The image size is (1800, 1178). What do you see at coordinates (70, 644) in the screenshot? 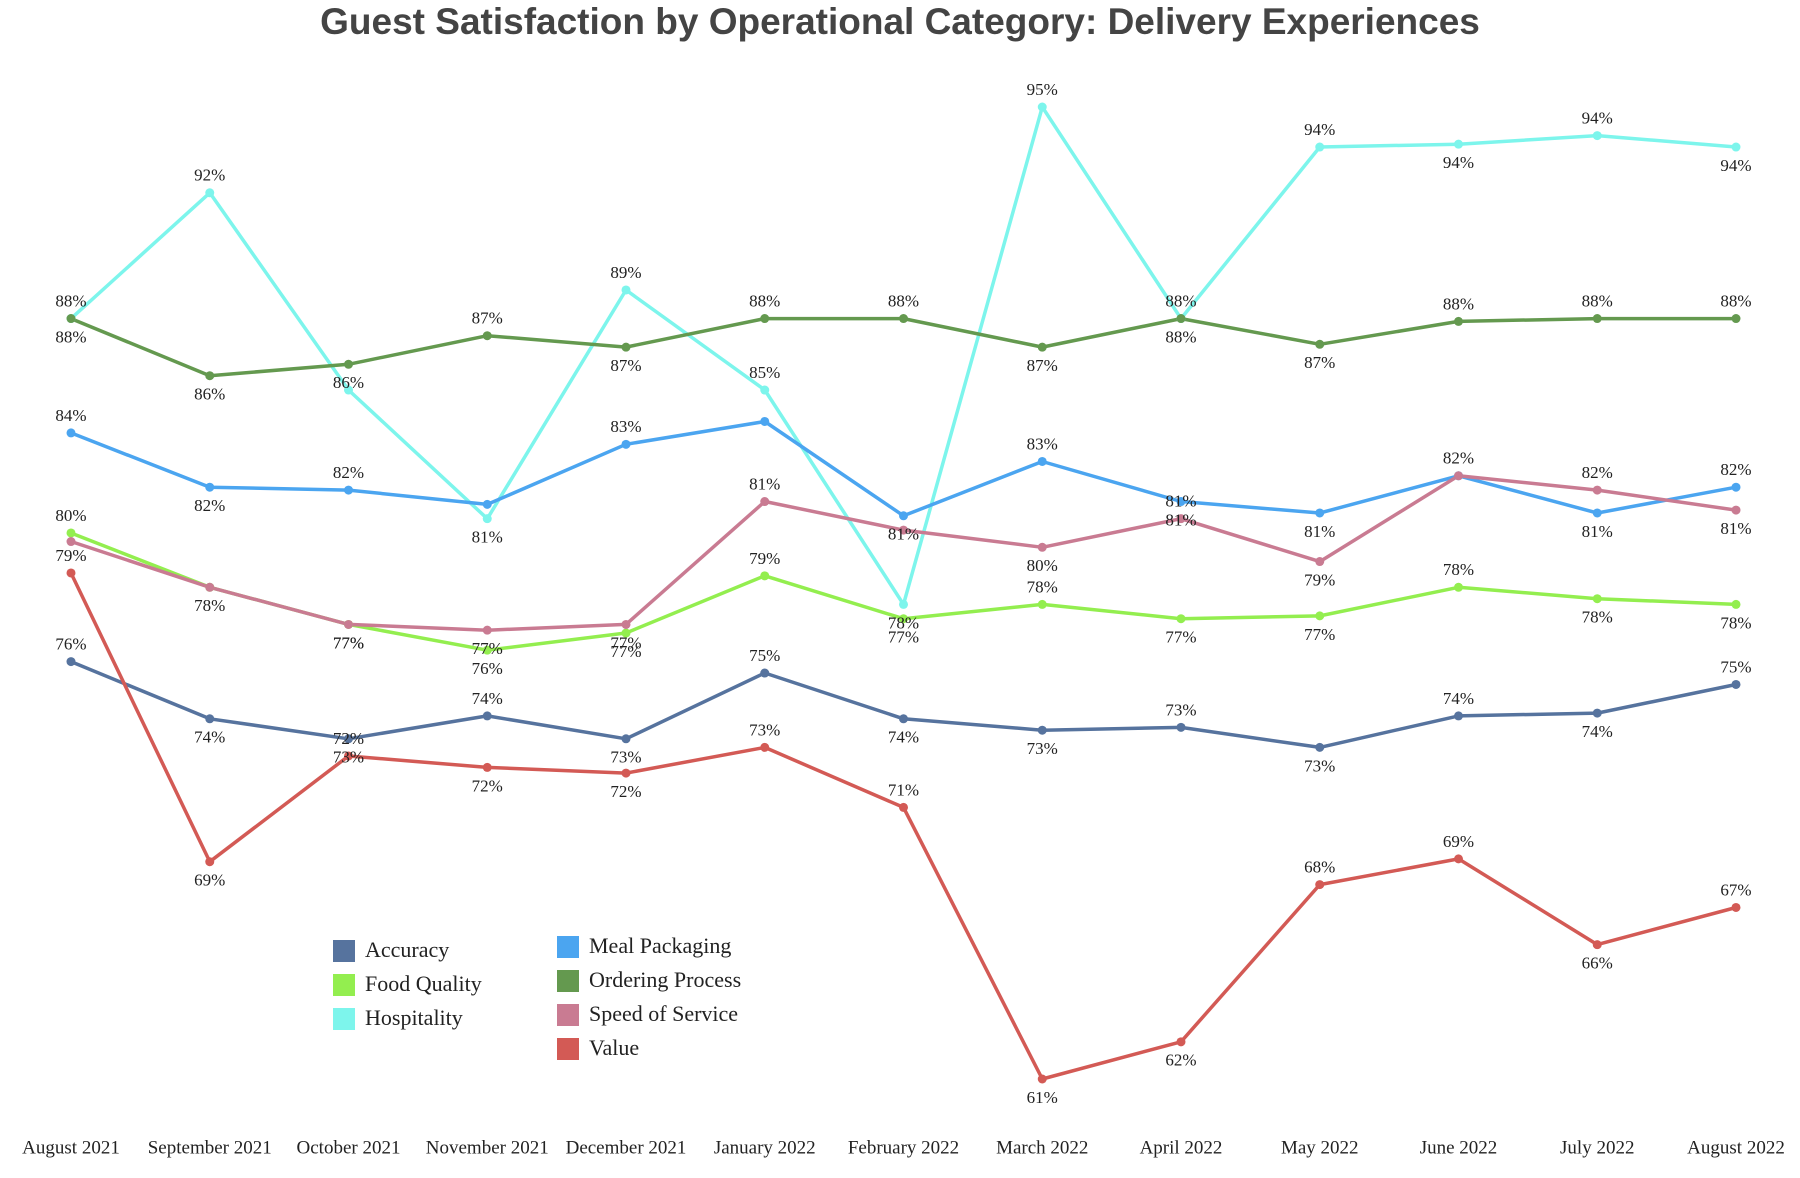
I see `data-label: 76%` at bounding box center [70, 644].